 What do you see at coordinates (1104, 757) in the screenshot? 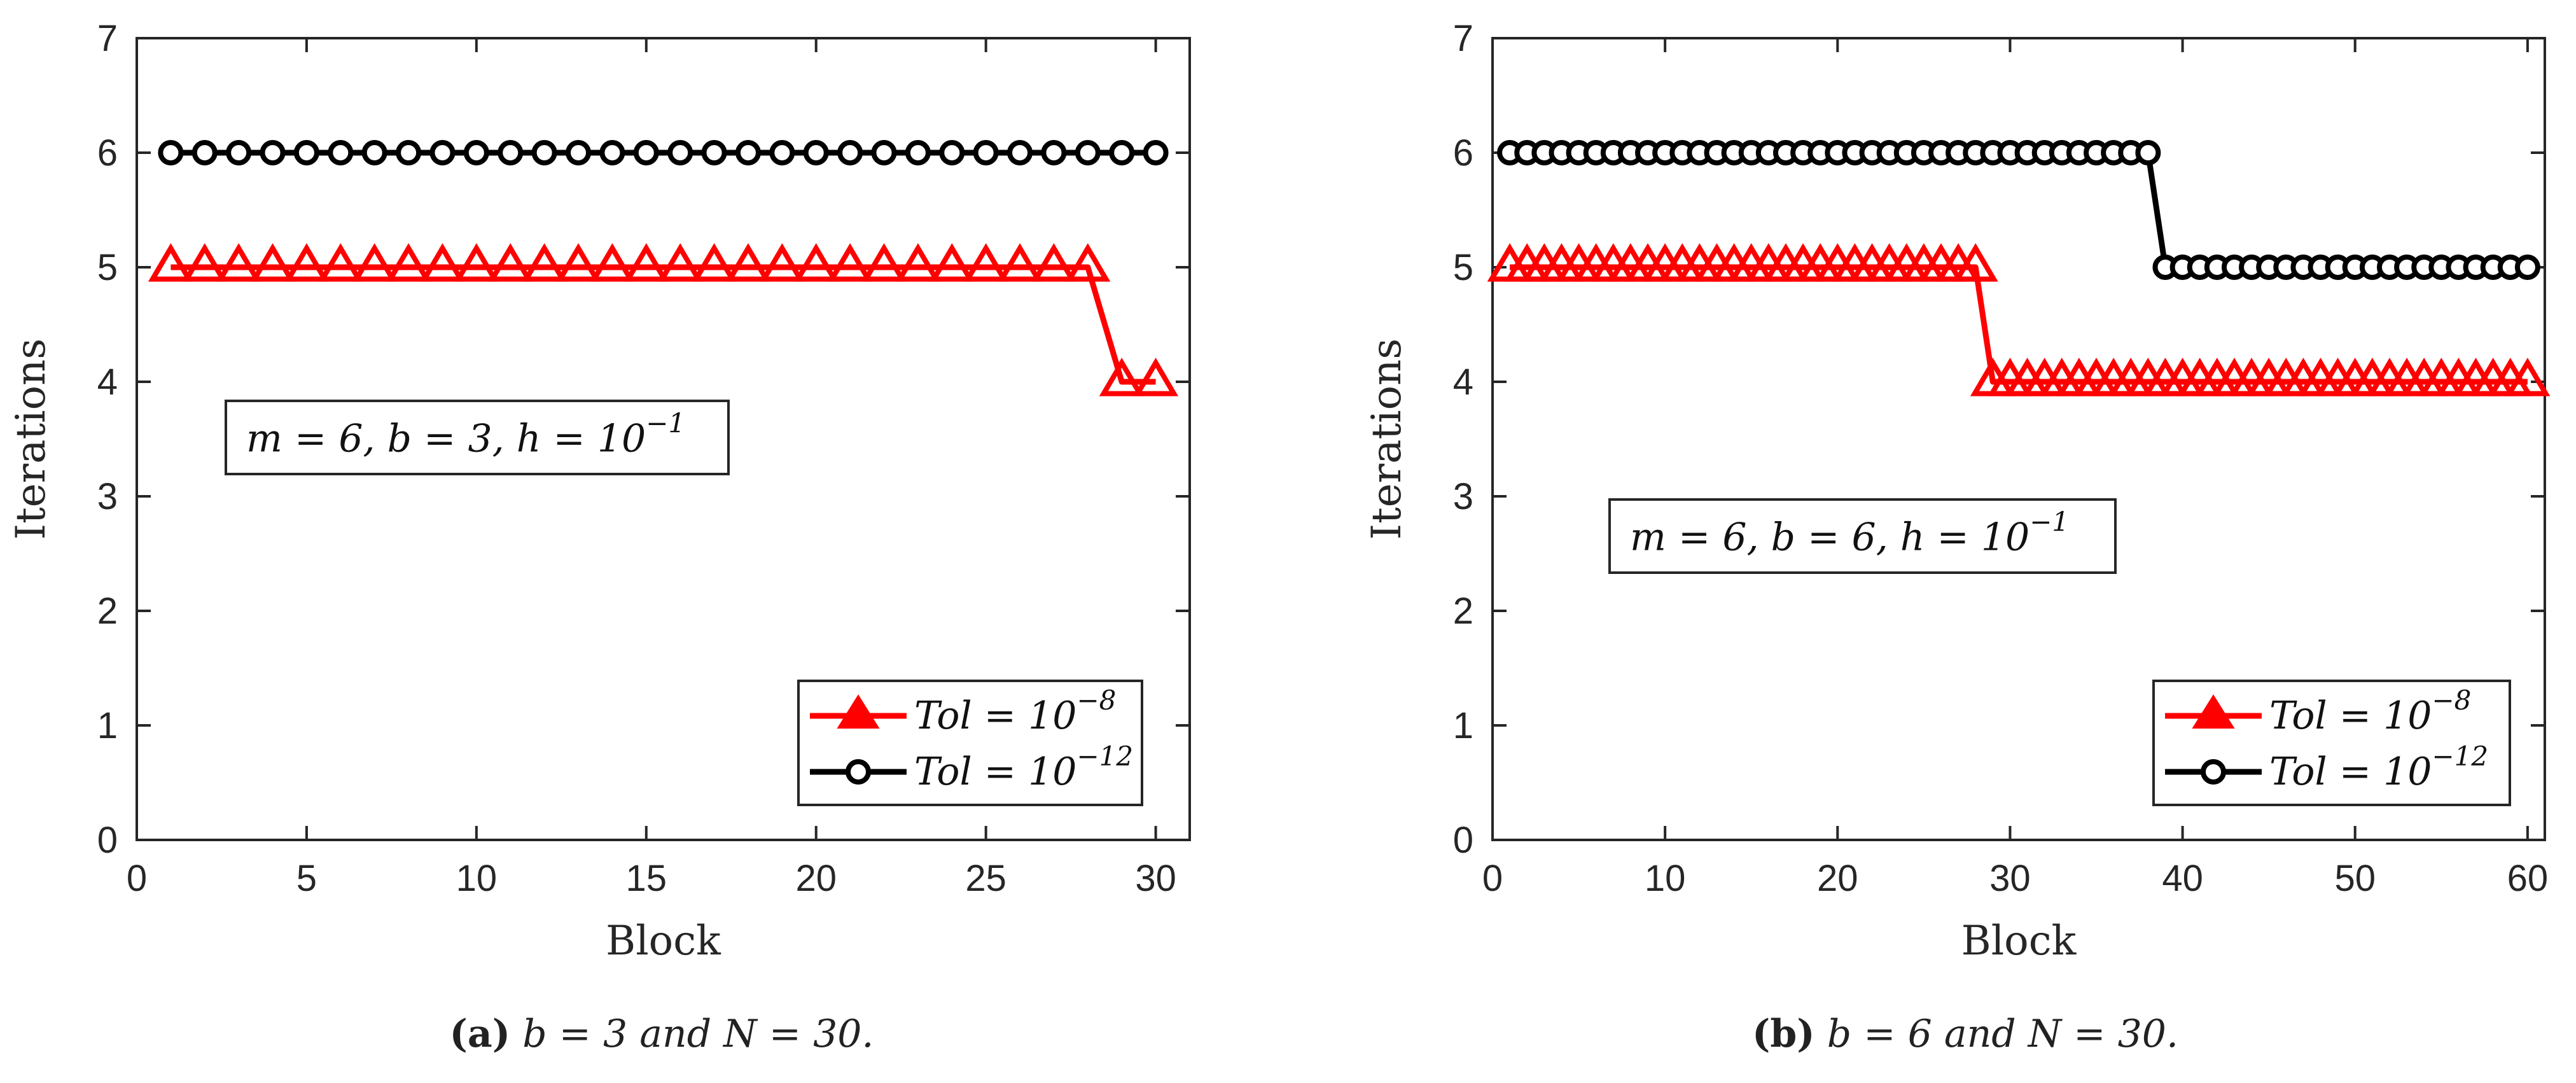
I see `legend-label-sup: −12` at bounding box center [1104, 757].